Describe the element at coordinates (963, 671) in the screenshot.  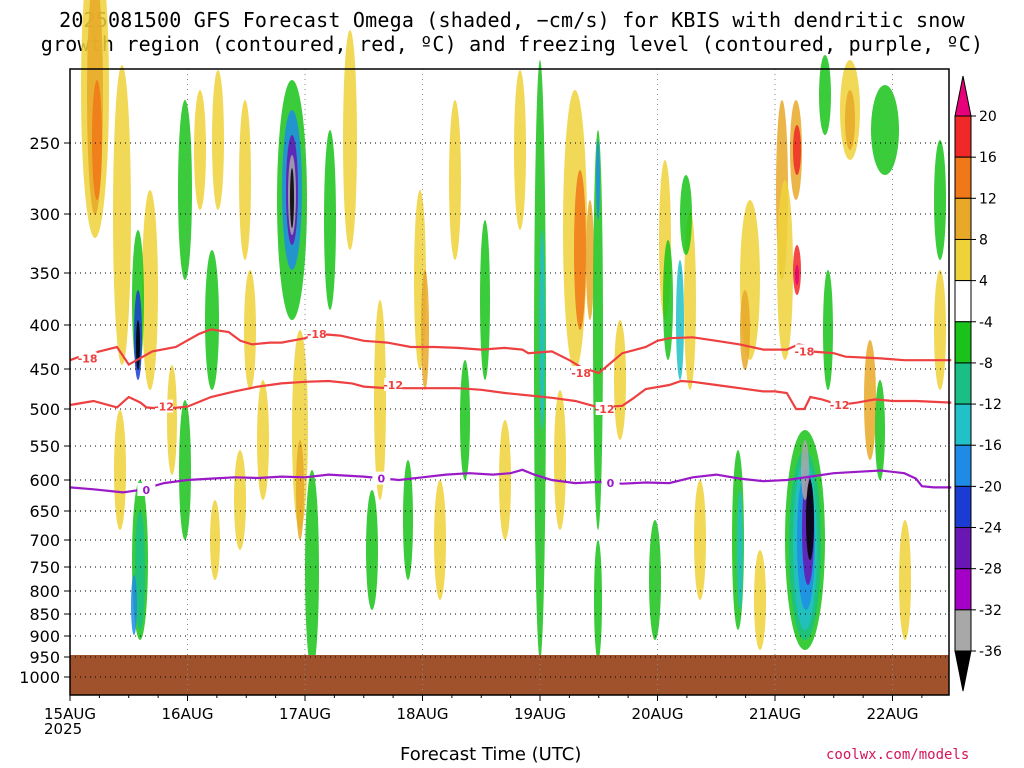
I see `colorbar-bottom-arrow` at that location.